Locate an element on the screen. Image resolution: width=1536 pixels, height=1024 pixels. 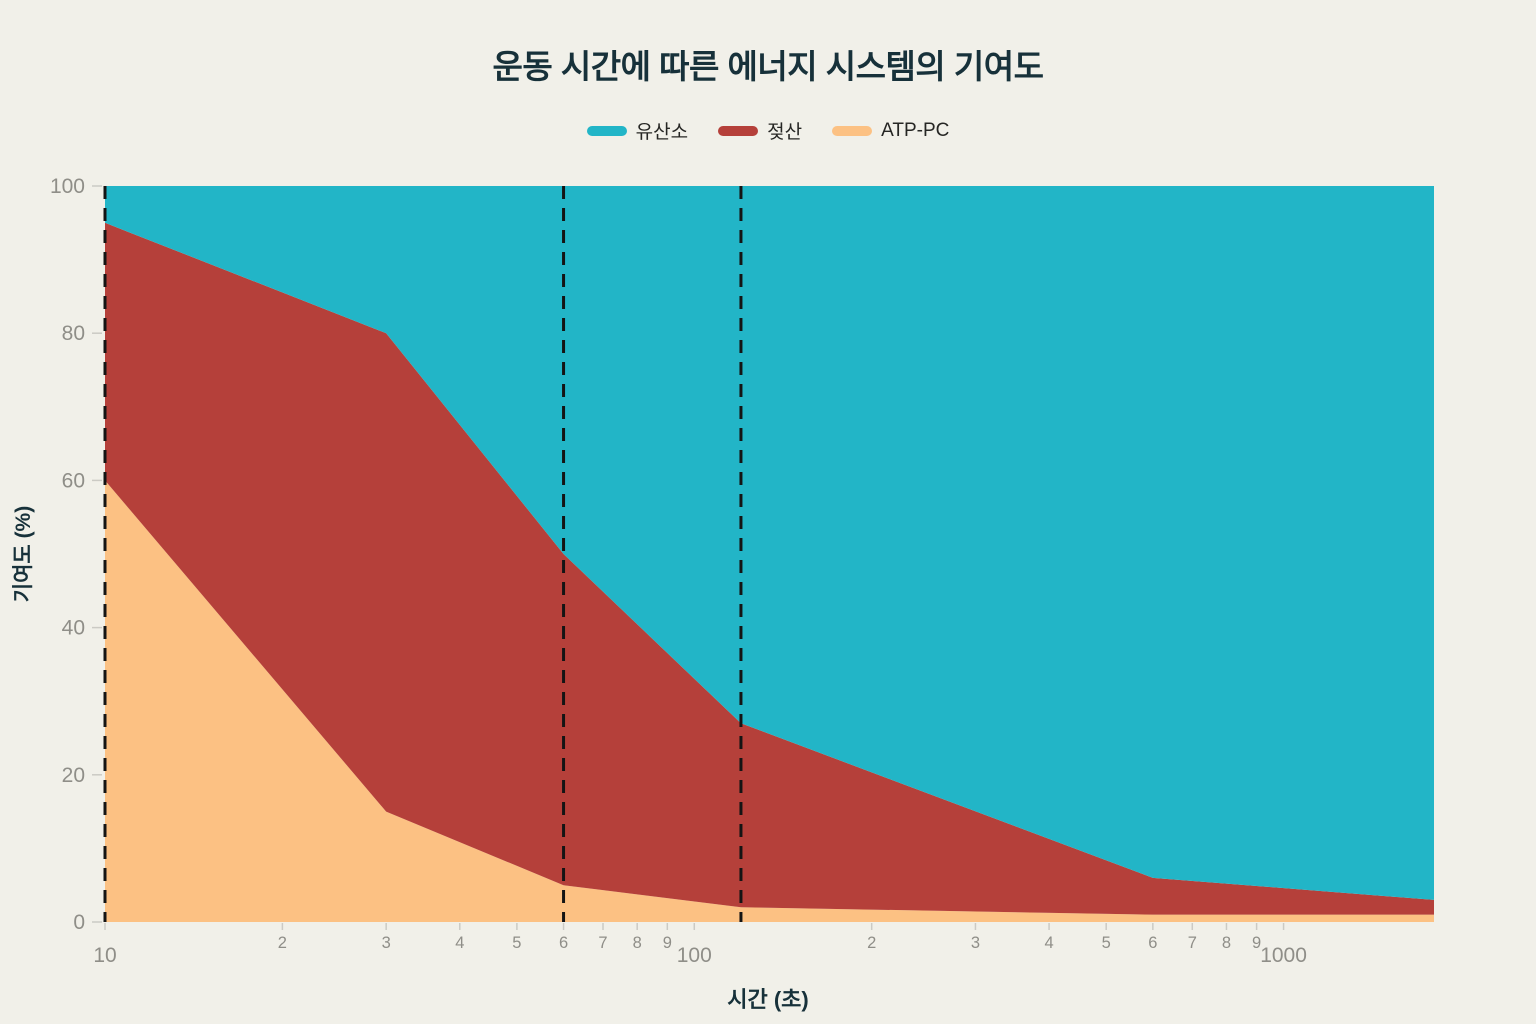
legend-label-lactic: 젖산 is located at coordinates (785, 132).